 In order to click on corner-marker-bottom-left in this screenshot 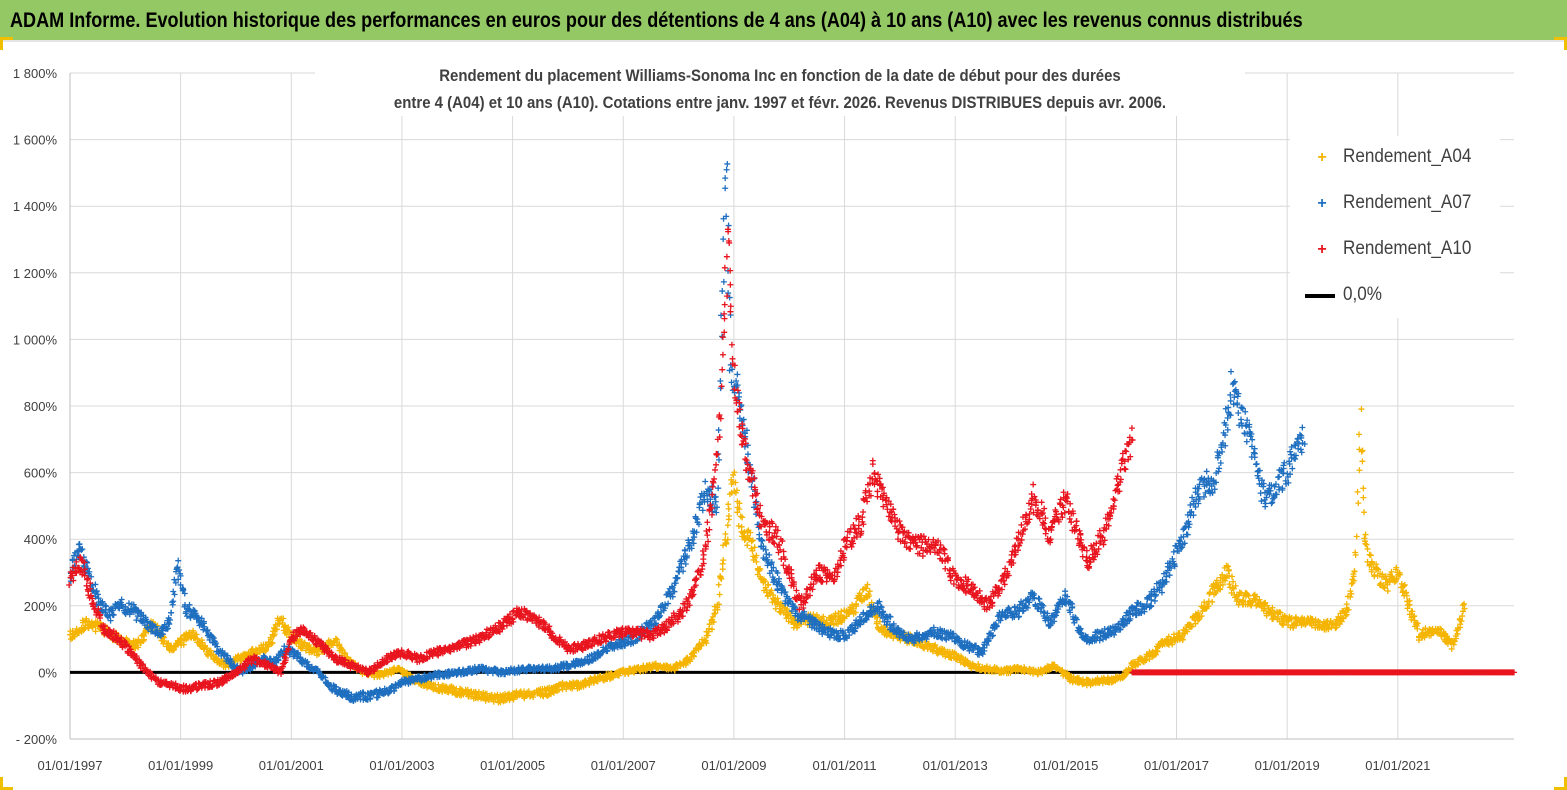, I will do `click(6, 783)`.